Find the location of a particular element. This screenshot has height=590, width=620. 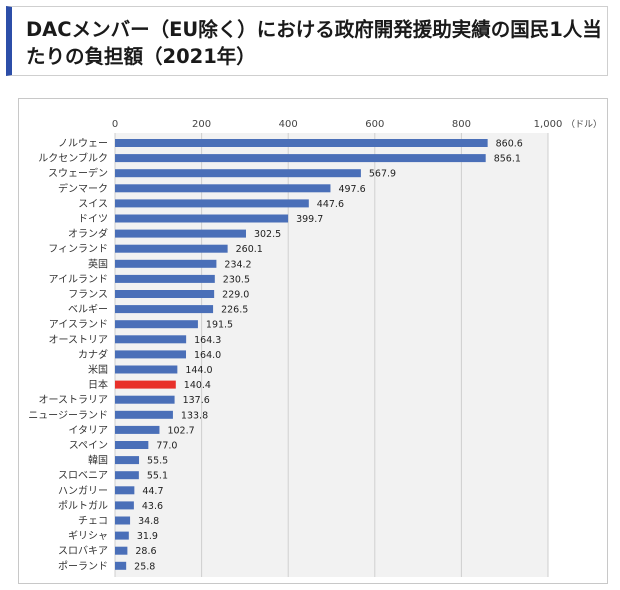

category-label: ニュージーランド is located at coordinates (68, 415).